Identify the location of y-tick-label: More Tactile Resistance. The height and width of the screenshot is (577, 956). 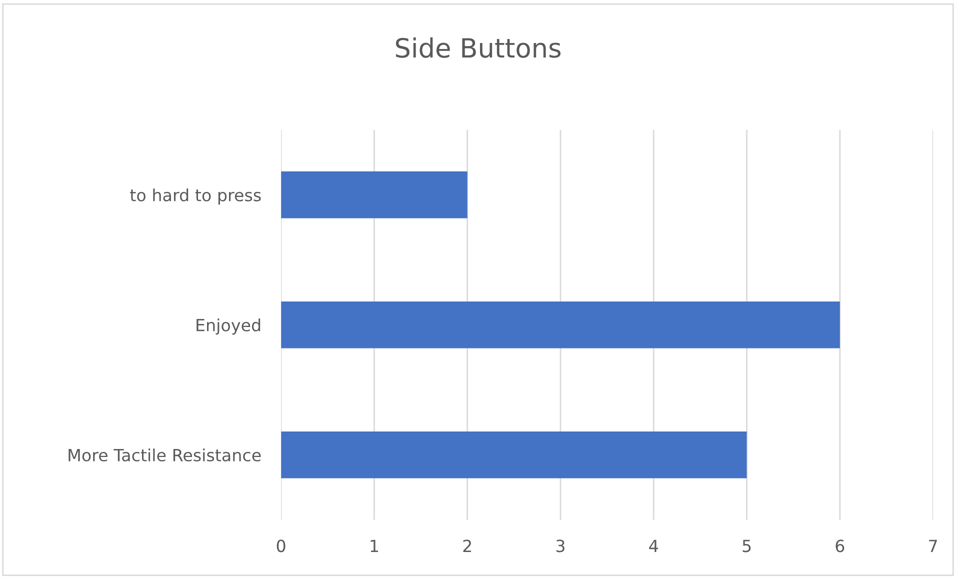
(164, 455).